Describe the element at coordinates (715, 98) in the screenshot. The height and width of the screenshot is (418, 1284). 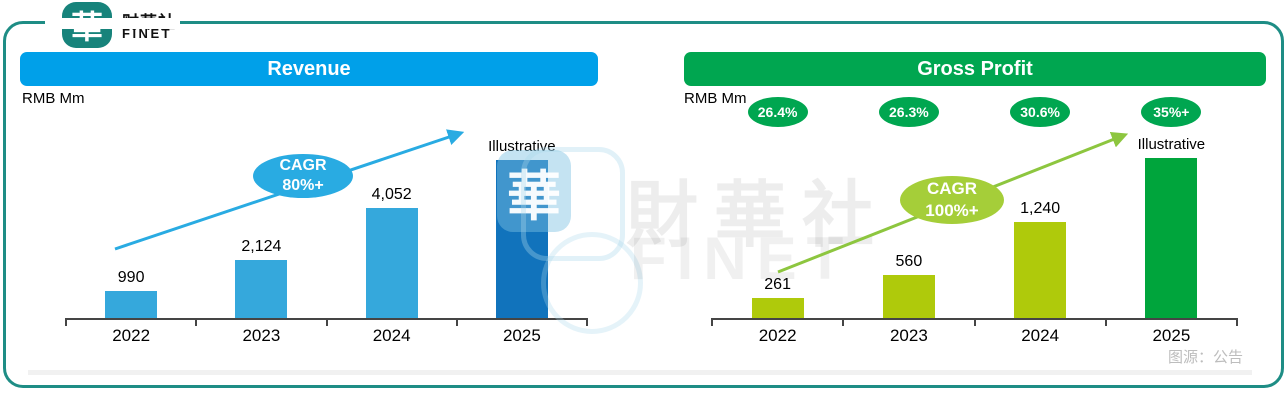
I see `gross-profit-unit-label: RMB Mm` at that location.